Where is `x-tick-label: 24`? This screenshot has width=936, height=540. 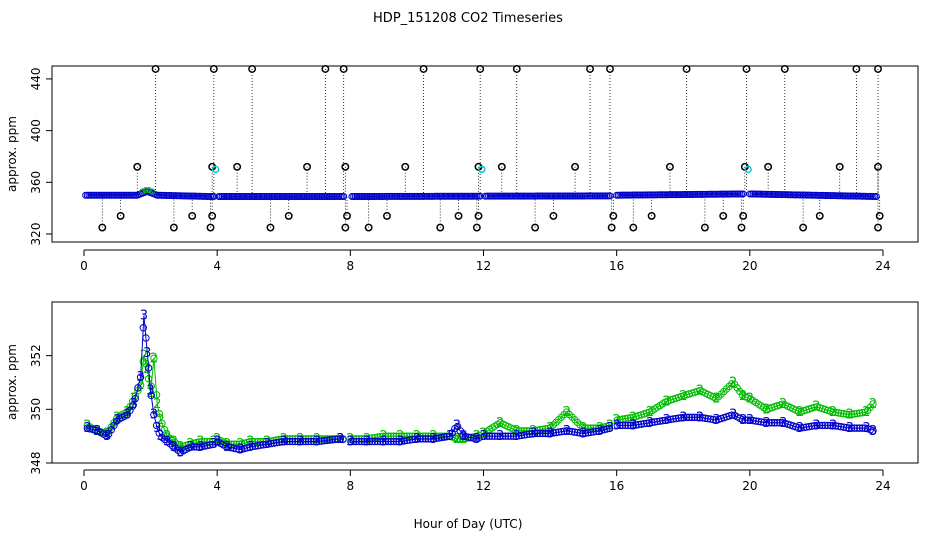 x-tick-label: 24 is located at coordinates (882, 486).